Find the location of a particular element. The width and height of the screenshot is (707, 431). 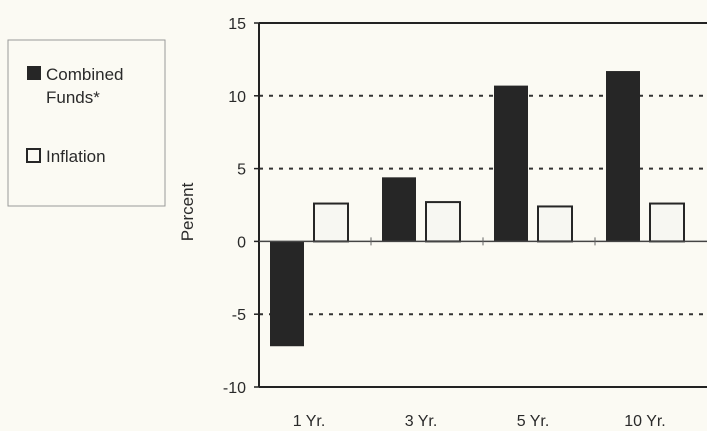

x-tick-label-2: 5 Yr. is located at coordinates (533, 421).